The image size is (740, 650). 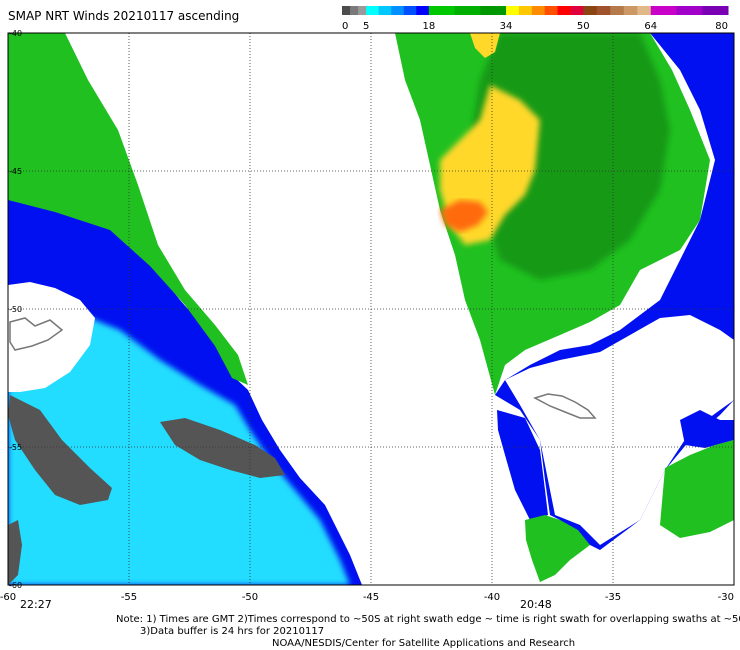 I want to click on swath-time-right: 20:48, so click(x=536, y=604).